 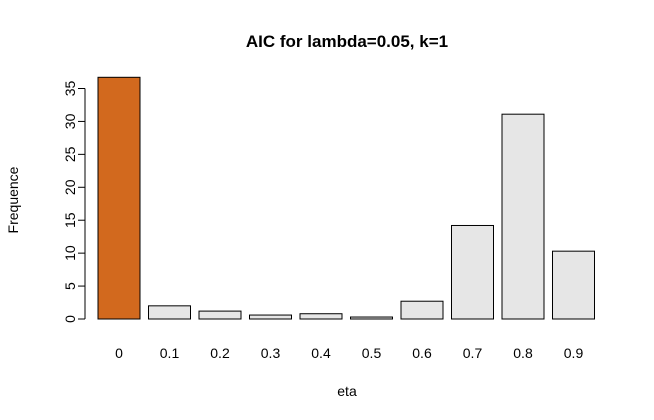 I want to click on y-tick-label: 0, so click(x=70, y=319).